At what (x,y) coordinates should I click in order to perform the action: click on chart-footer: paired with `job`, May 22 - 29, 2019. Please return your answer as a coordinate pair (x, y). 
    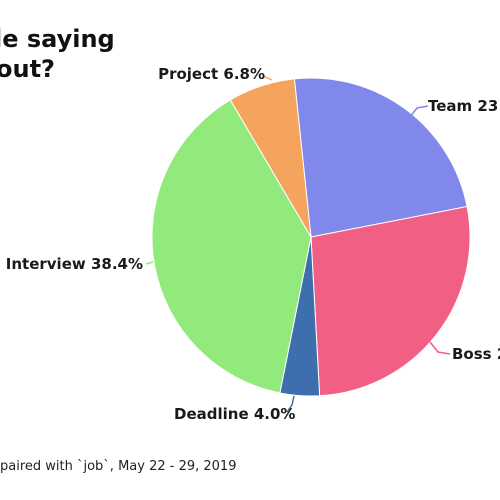
    Looking at the image, I should click on (118, 466).